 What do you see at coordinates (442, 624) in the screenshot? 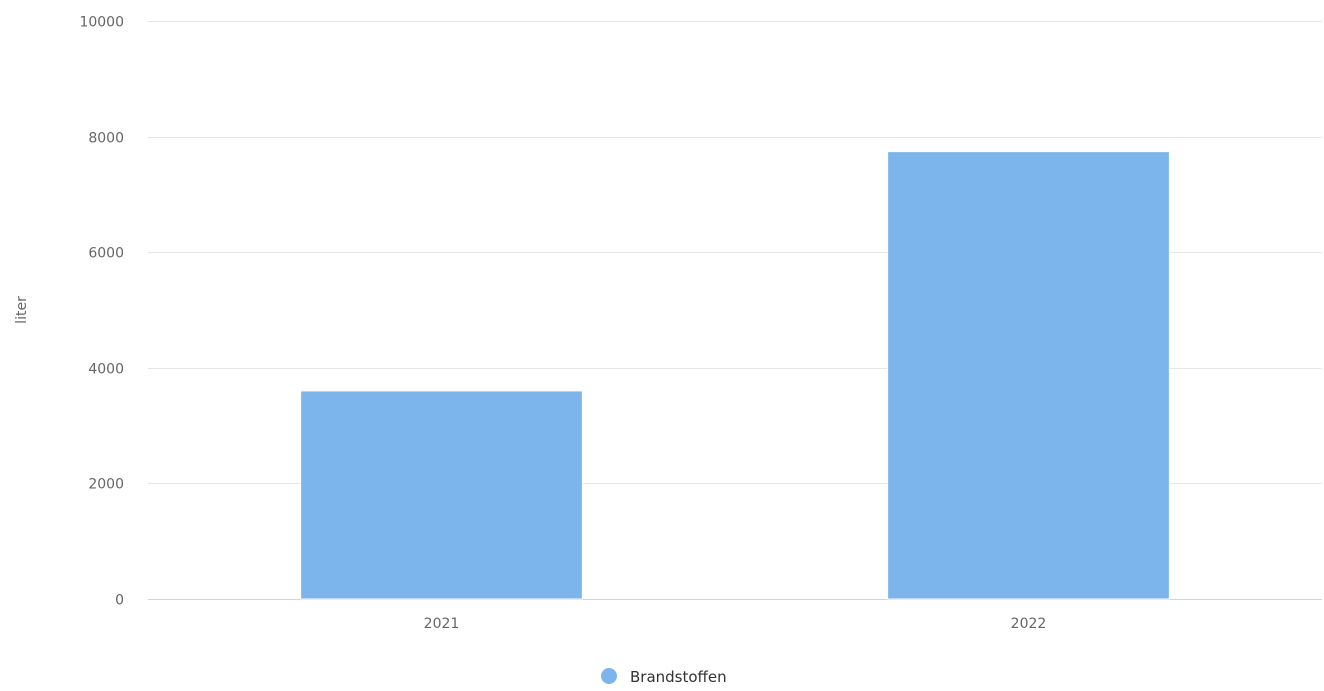
I see `x-tick-label: 2021` at bounding box center [442, 624].